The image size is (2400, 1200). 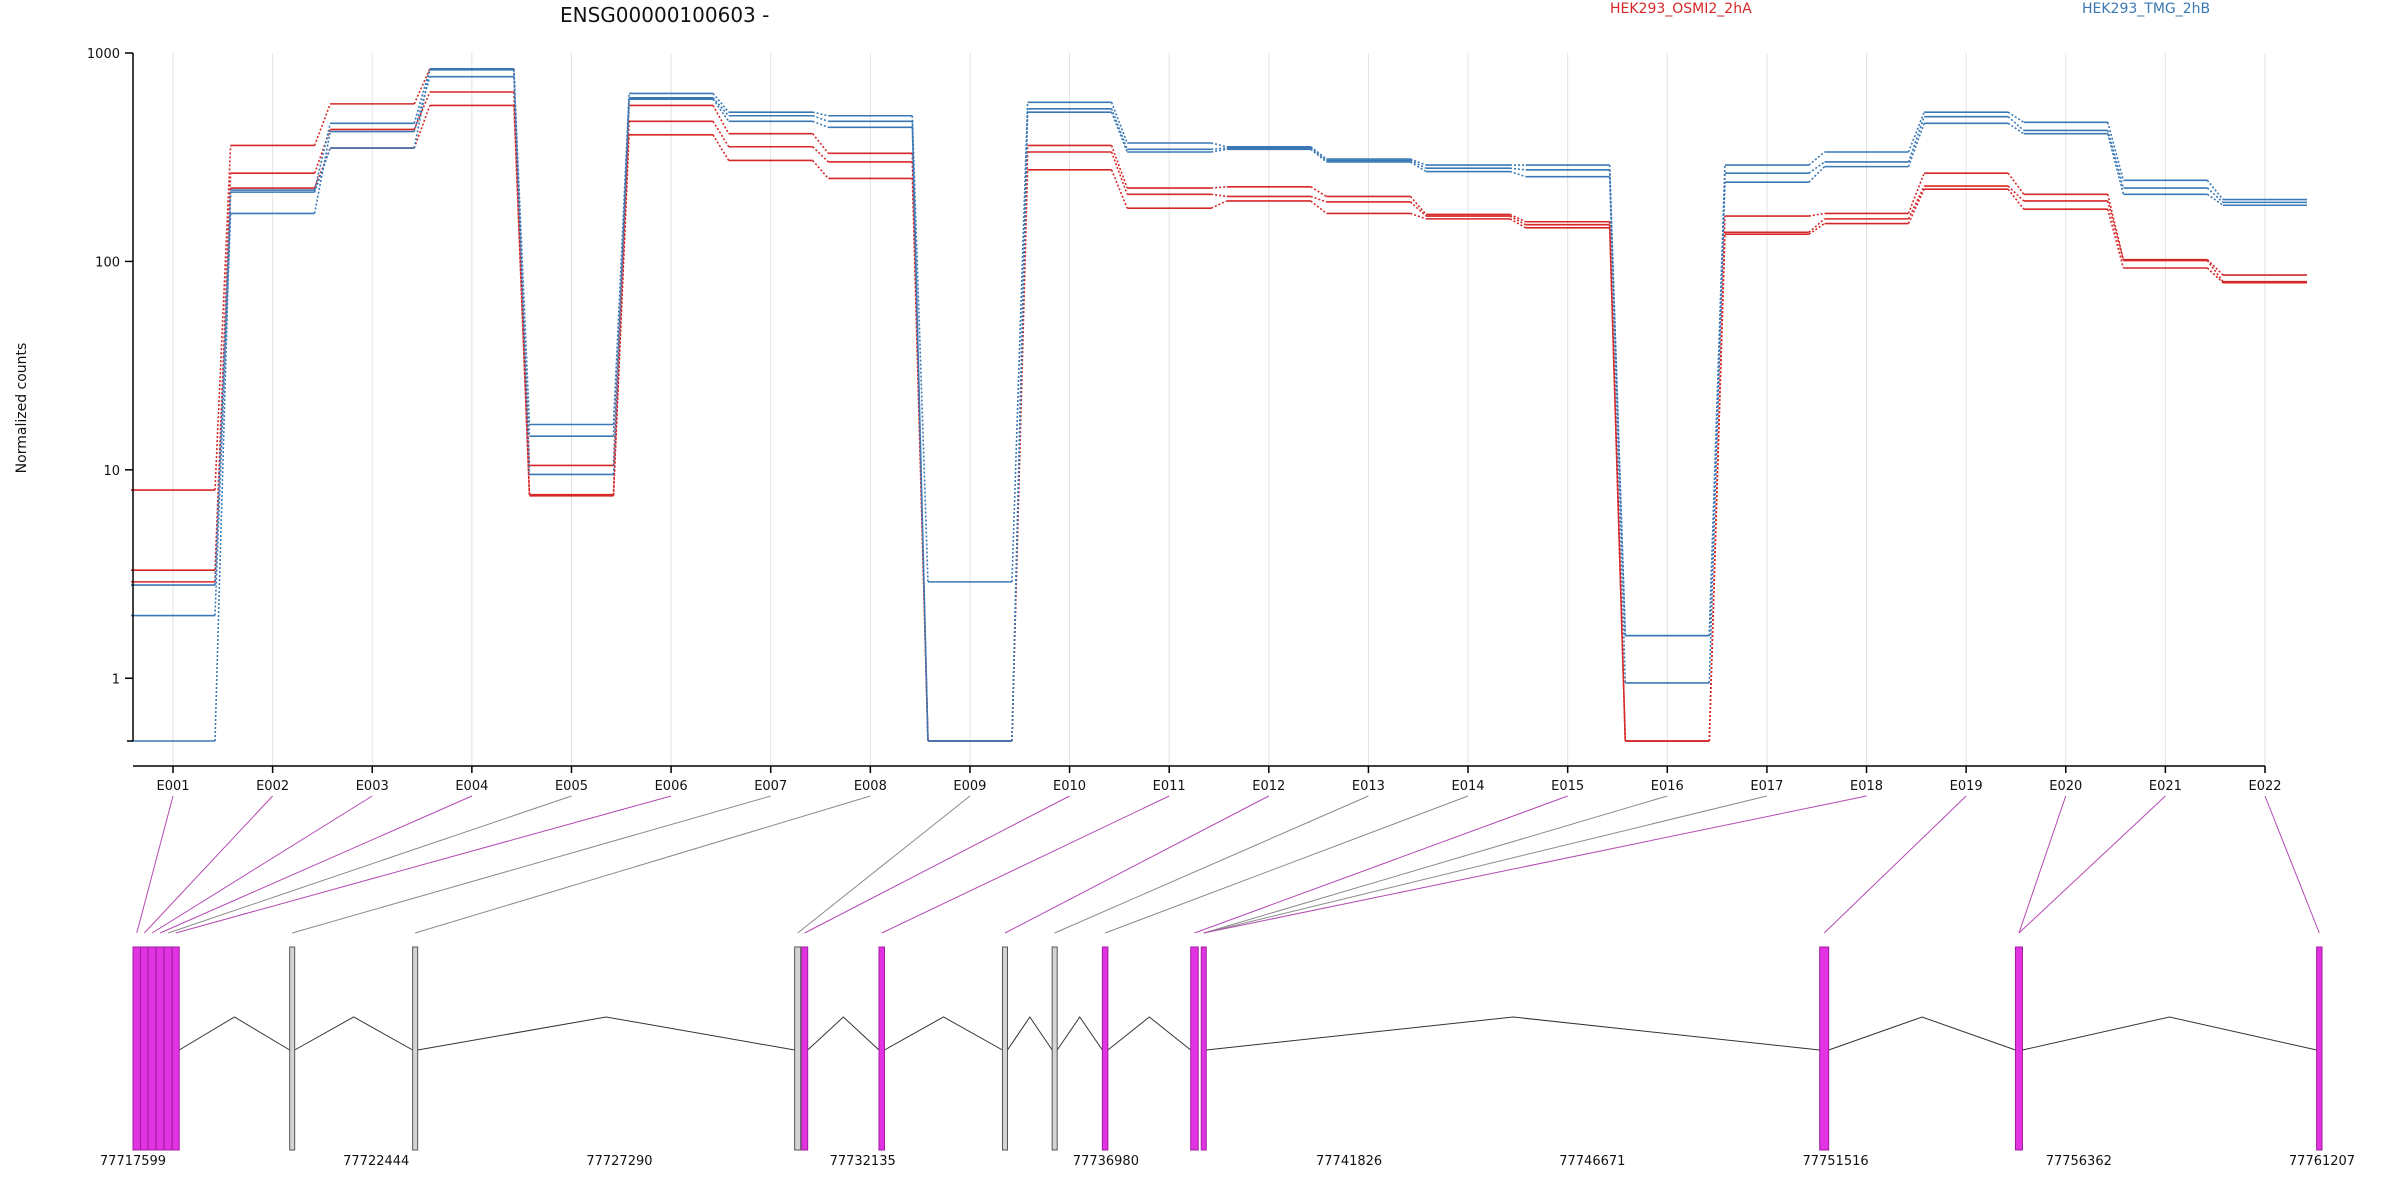 What do you see at coordinates (1766, 786) in the screenshot?
I see `x-tick-label: E017` at bounding box center [1766, 786].